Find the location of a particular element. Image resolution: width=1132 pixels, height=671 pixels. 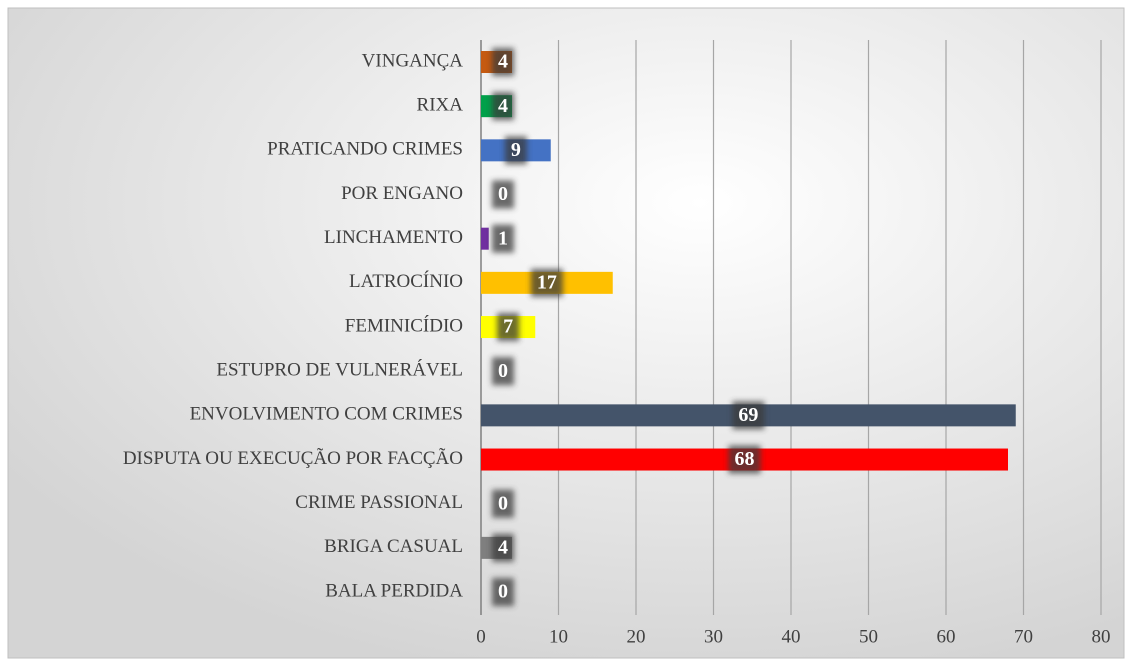

y-tick-label: BALA PERDIDA is located at coordinates (394, 590).